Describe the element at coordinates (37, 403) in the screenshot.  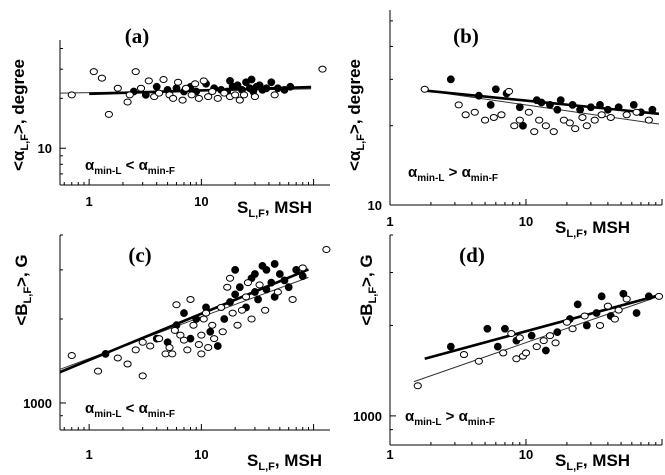
I see `y-tick-label: 1000` at that location.